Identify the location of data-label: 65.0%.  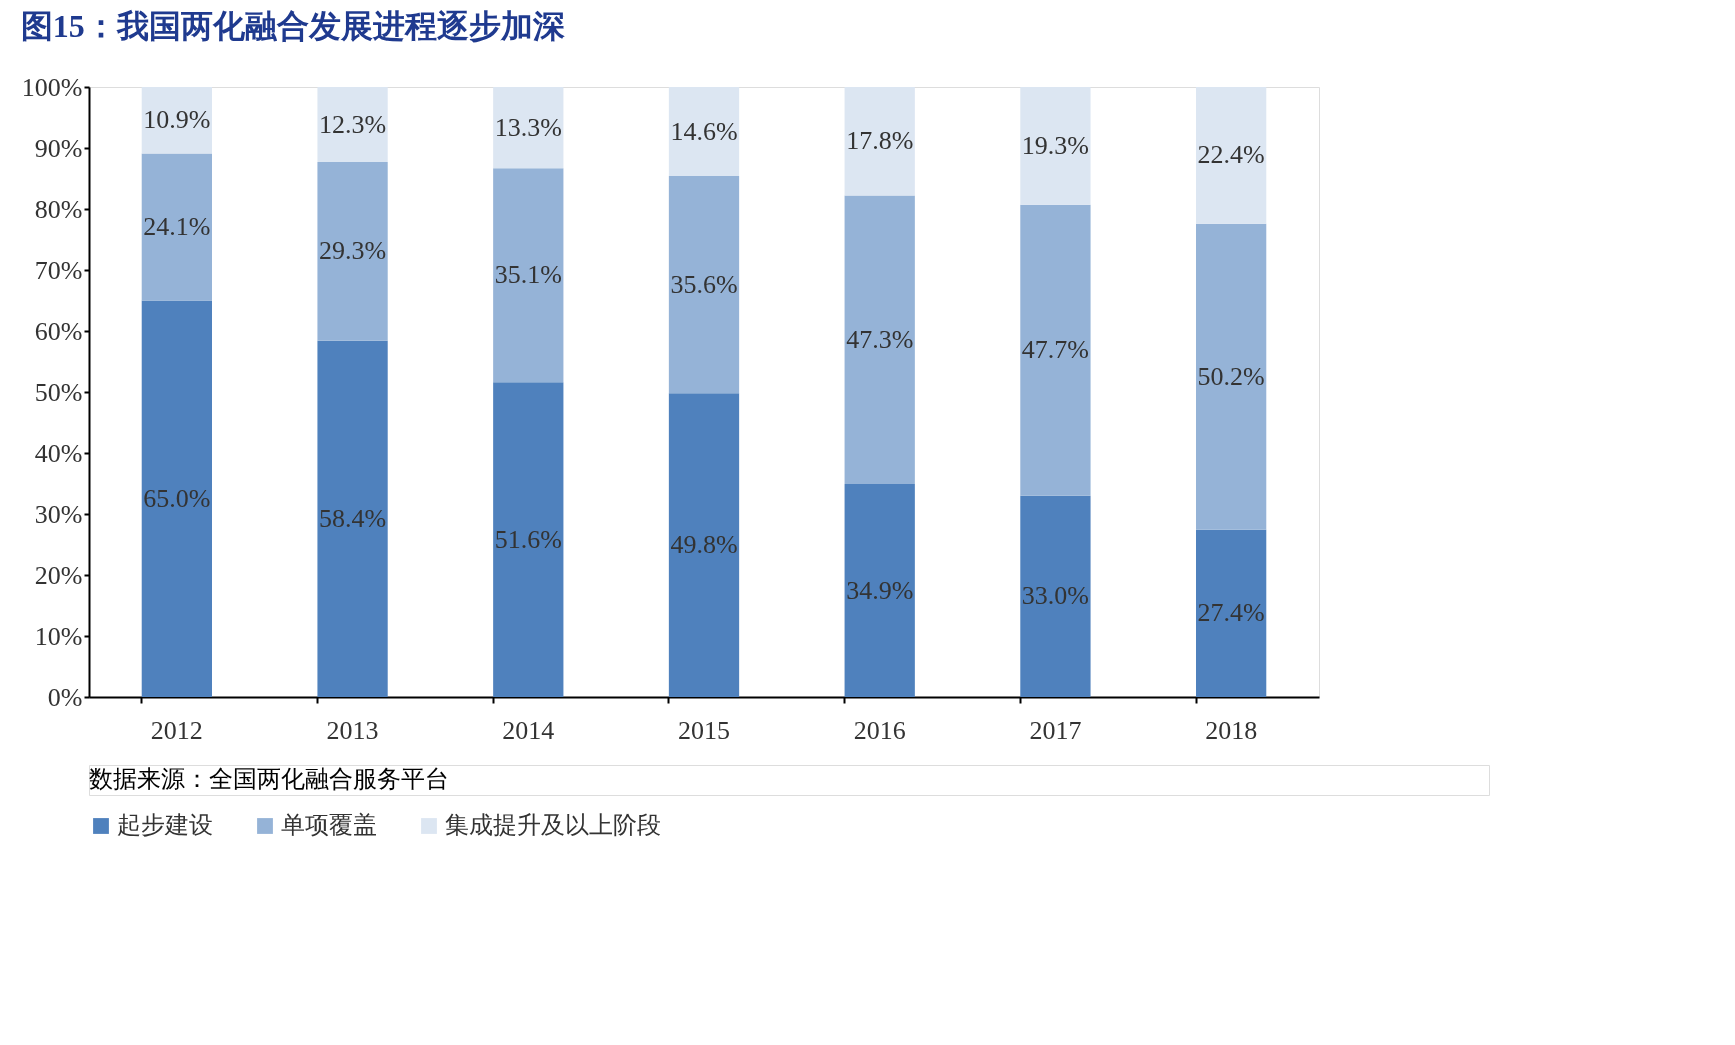
(177, 498).